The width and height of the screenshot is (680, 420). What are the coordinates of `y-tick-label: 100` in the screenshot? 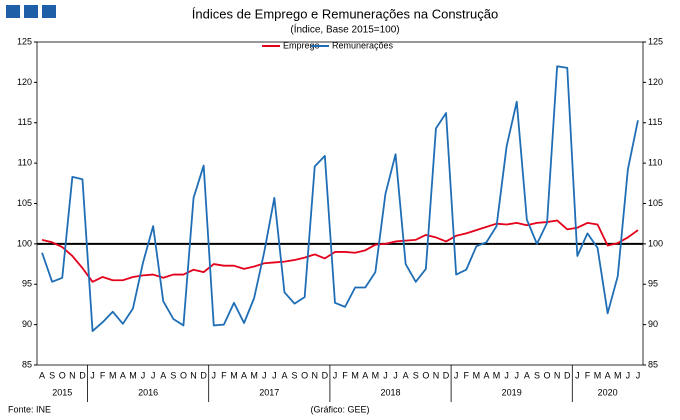 It's located at (24, 243).